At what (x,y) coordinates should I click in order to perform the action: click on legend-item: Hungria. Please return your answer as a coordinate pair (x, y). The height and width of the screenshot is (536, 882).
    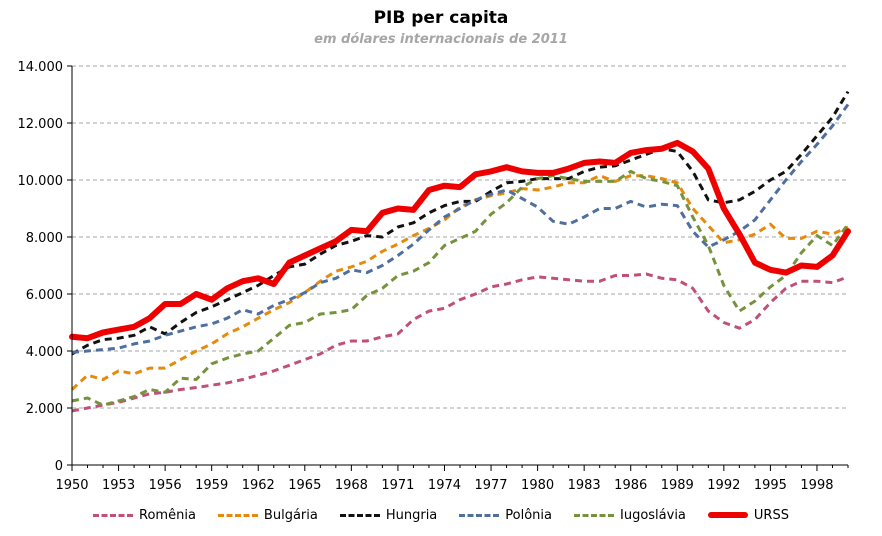
    Looking at the image, I should click on (388, 515).